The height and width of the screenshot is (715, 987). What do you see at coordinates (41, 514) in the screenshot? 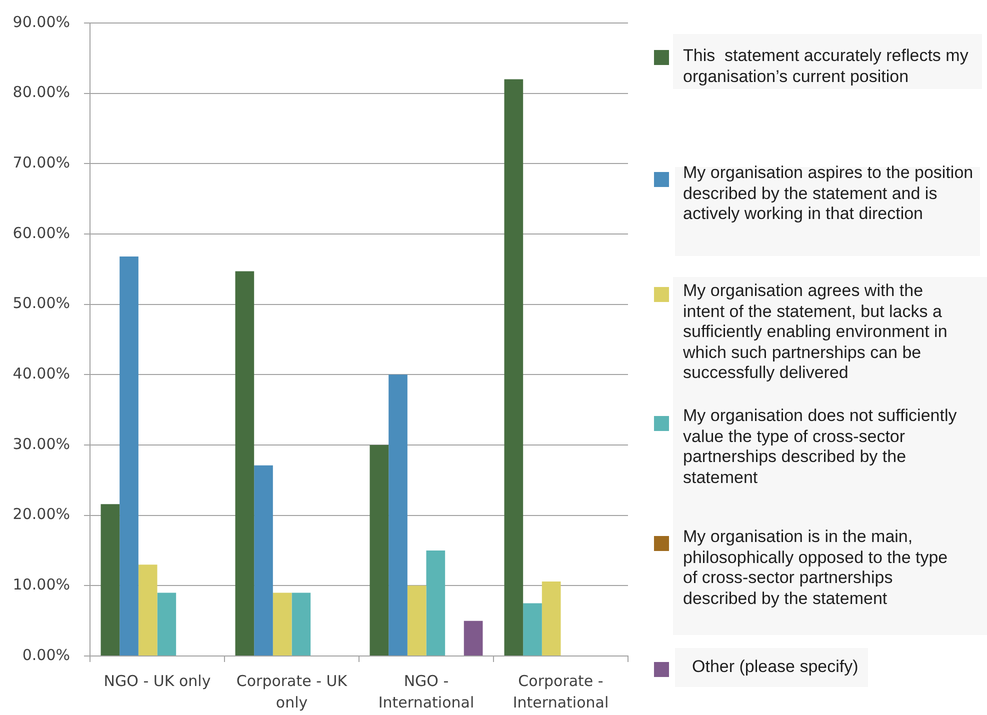
I see `y-tick-label: 20.00%` at bounding box center [41, 514].